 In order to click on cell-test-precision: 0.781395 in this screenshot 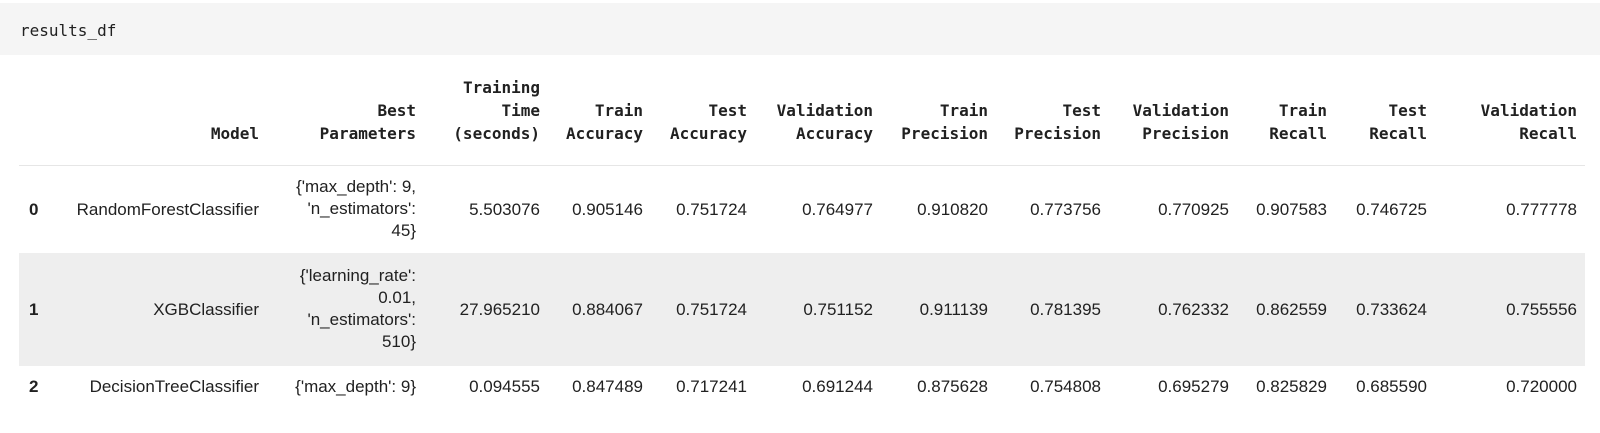, I will do `click(1065, 309)`.